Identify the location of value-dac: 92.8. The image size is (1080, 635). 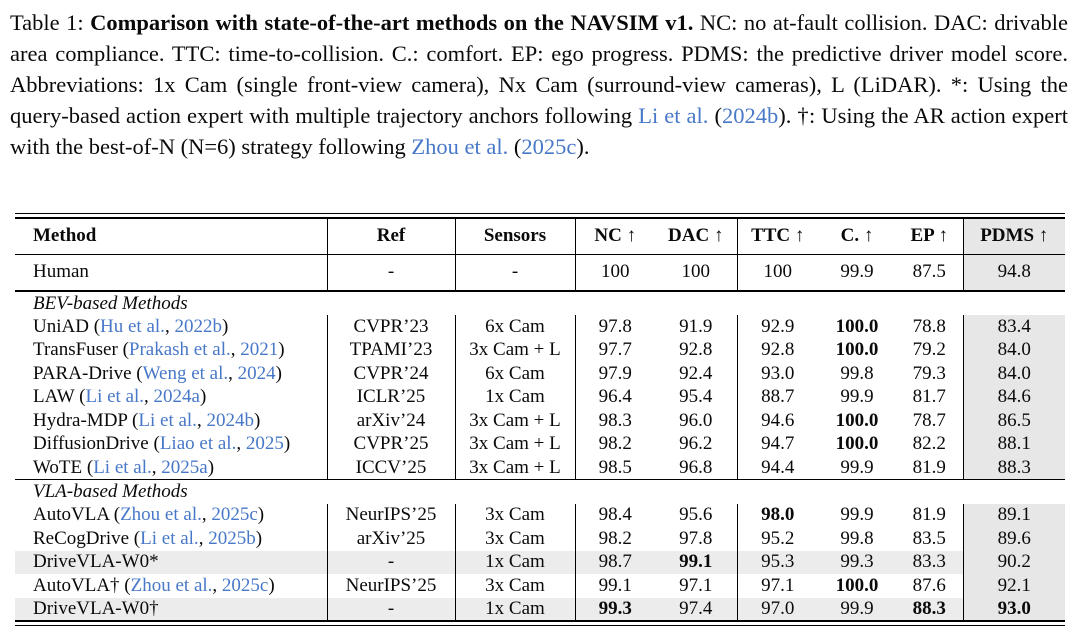
(696, 350).